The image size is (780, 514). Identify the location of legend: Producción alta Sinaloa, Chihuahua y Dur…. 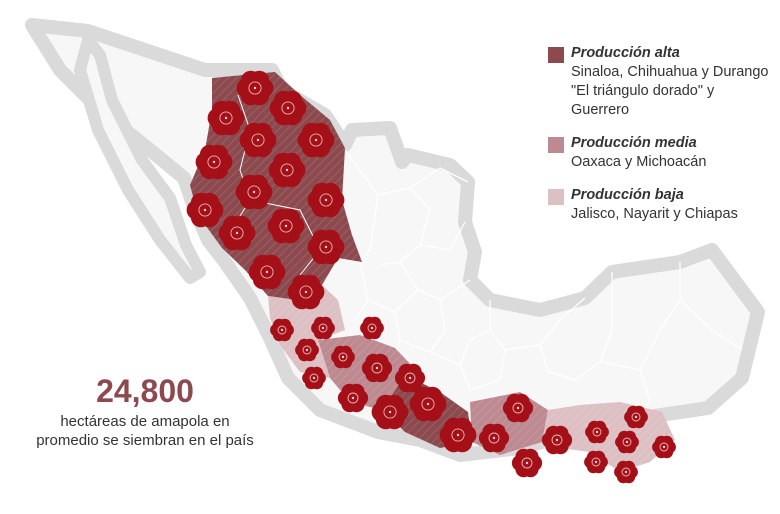
(660, 141).